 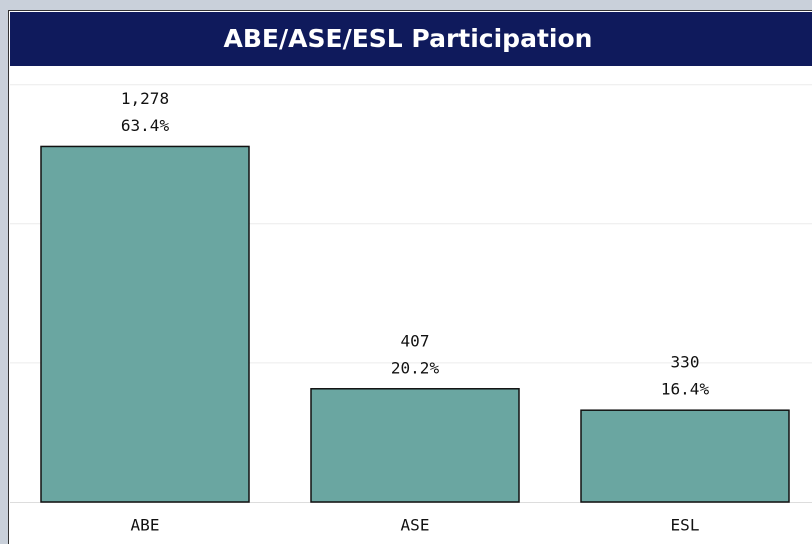 What do you see at coordinates (415, 340) in the screenshot?
I see `value-label: 407` at bounding box center [415, 340].